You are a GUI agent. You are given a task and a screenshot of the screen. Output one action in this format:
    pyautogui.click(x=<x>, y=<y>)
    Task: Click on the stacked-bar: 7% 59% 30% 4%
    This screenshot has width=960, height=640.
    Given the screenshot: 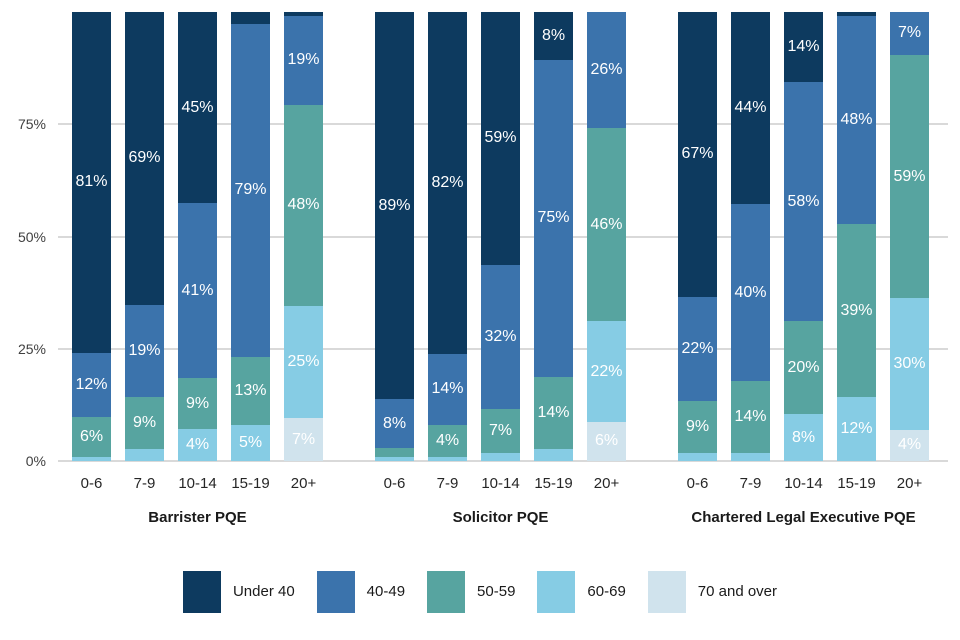 What is the action you would take?
    pyautogui.click(x=909, y=236)
    